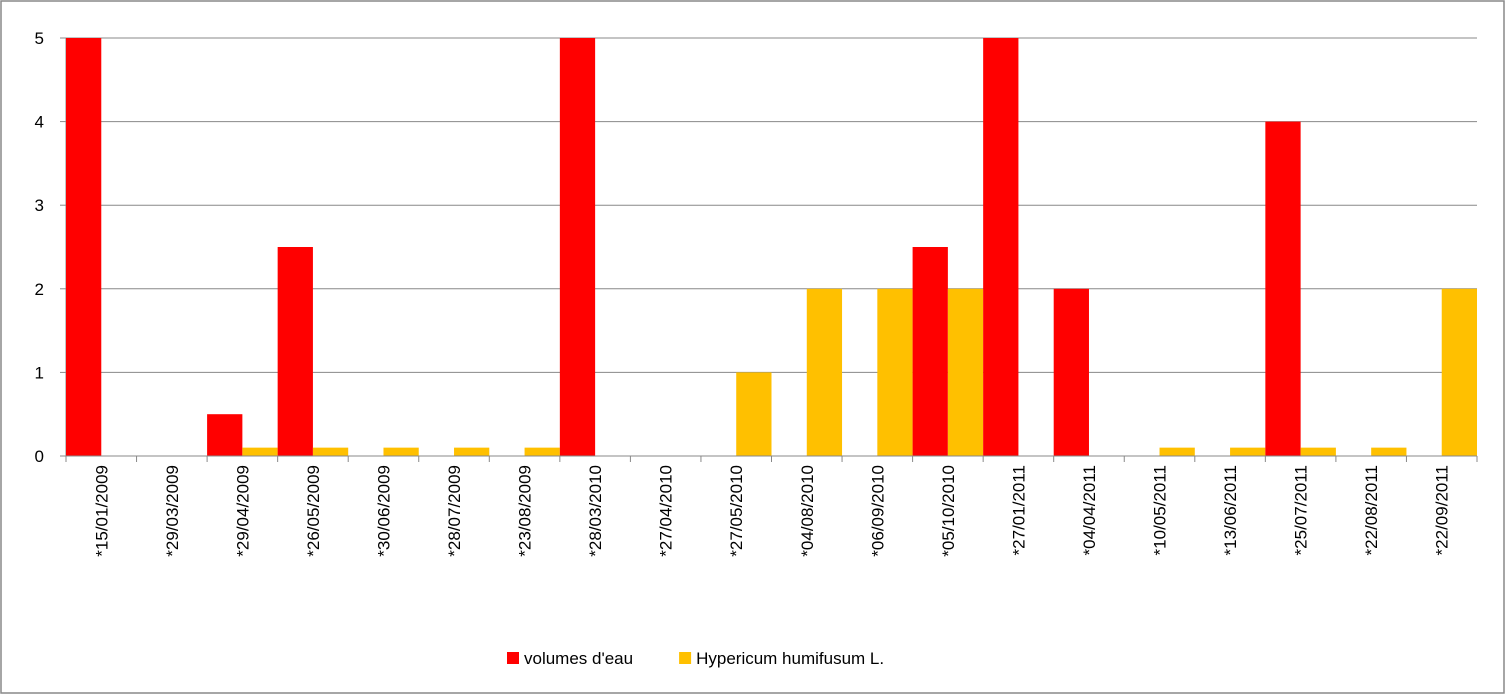 The height and width of the screenshot is (694, 1505). Describe the element at coordinates (242, 511) in the screenshot. I see `x-tick-label: *29/04/2009` at that location.